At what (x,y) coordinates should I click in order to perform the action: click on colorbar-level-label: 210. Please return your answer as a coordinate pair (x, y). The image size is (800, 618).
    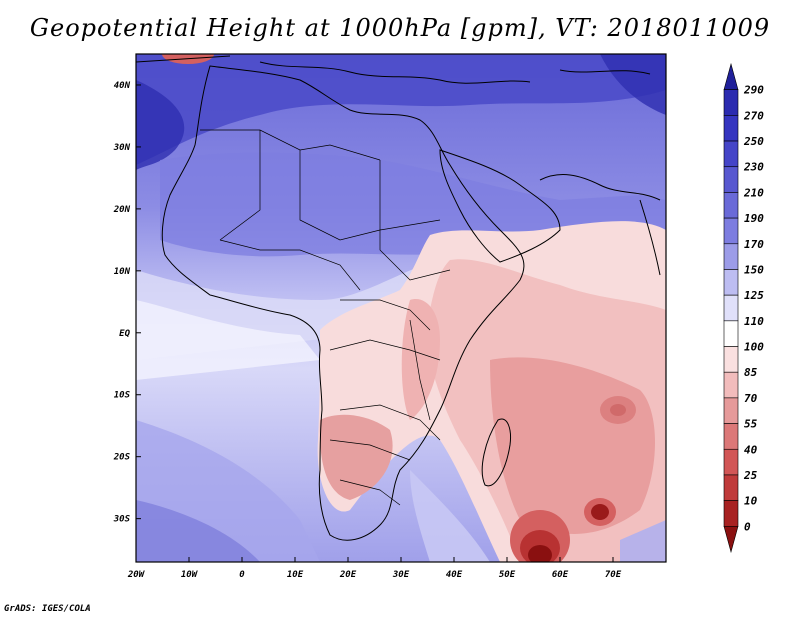
    Looking at the image, I should click on (753, 192).